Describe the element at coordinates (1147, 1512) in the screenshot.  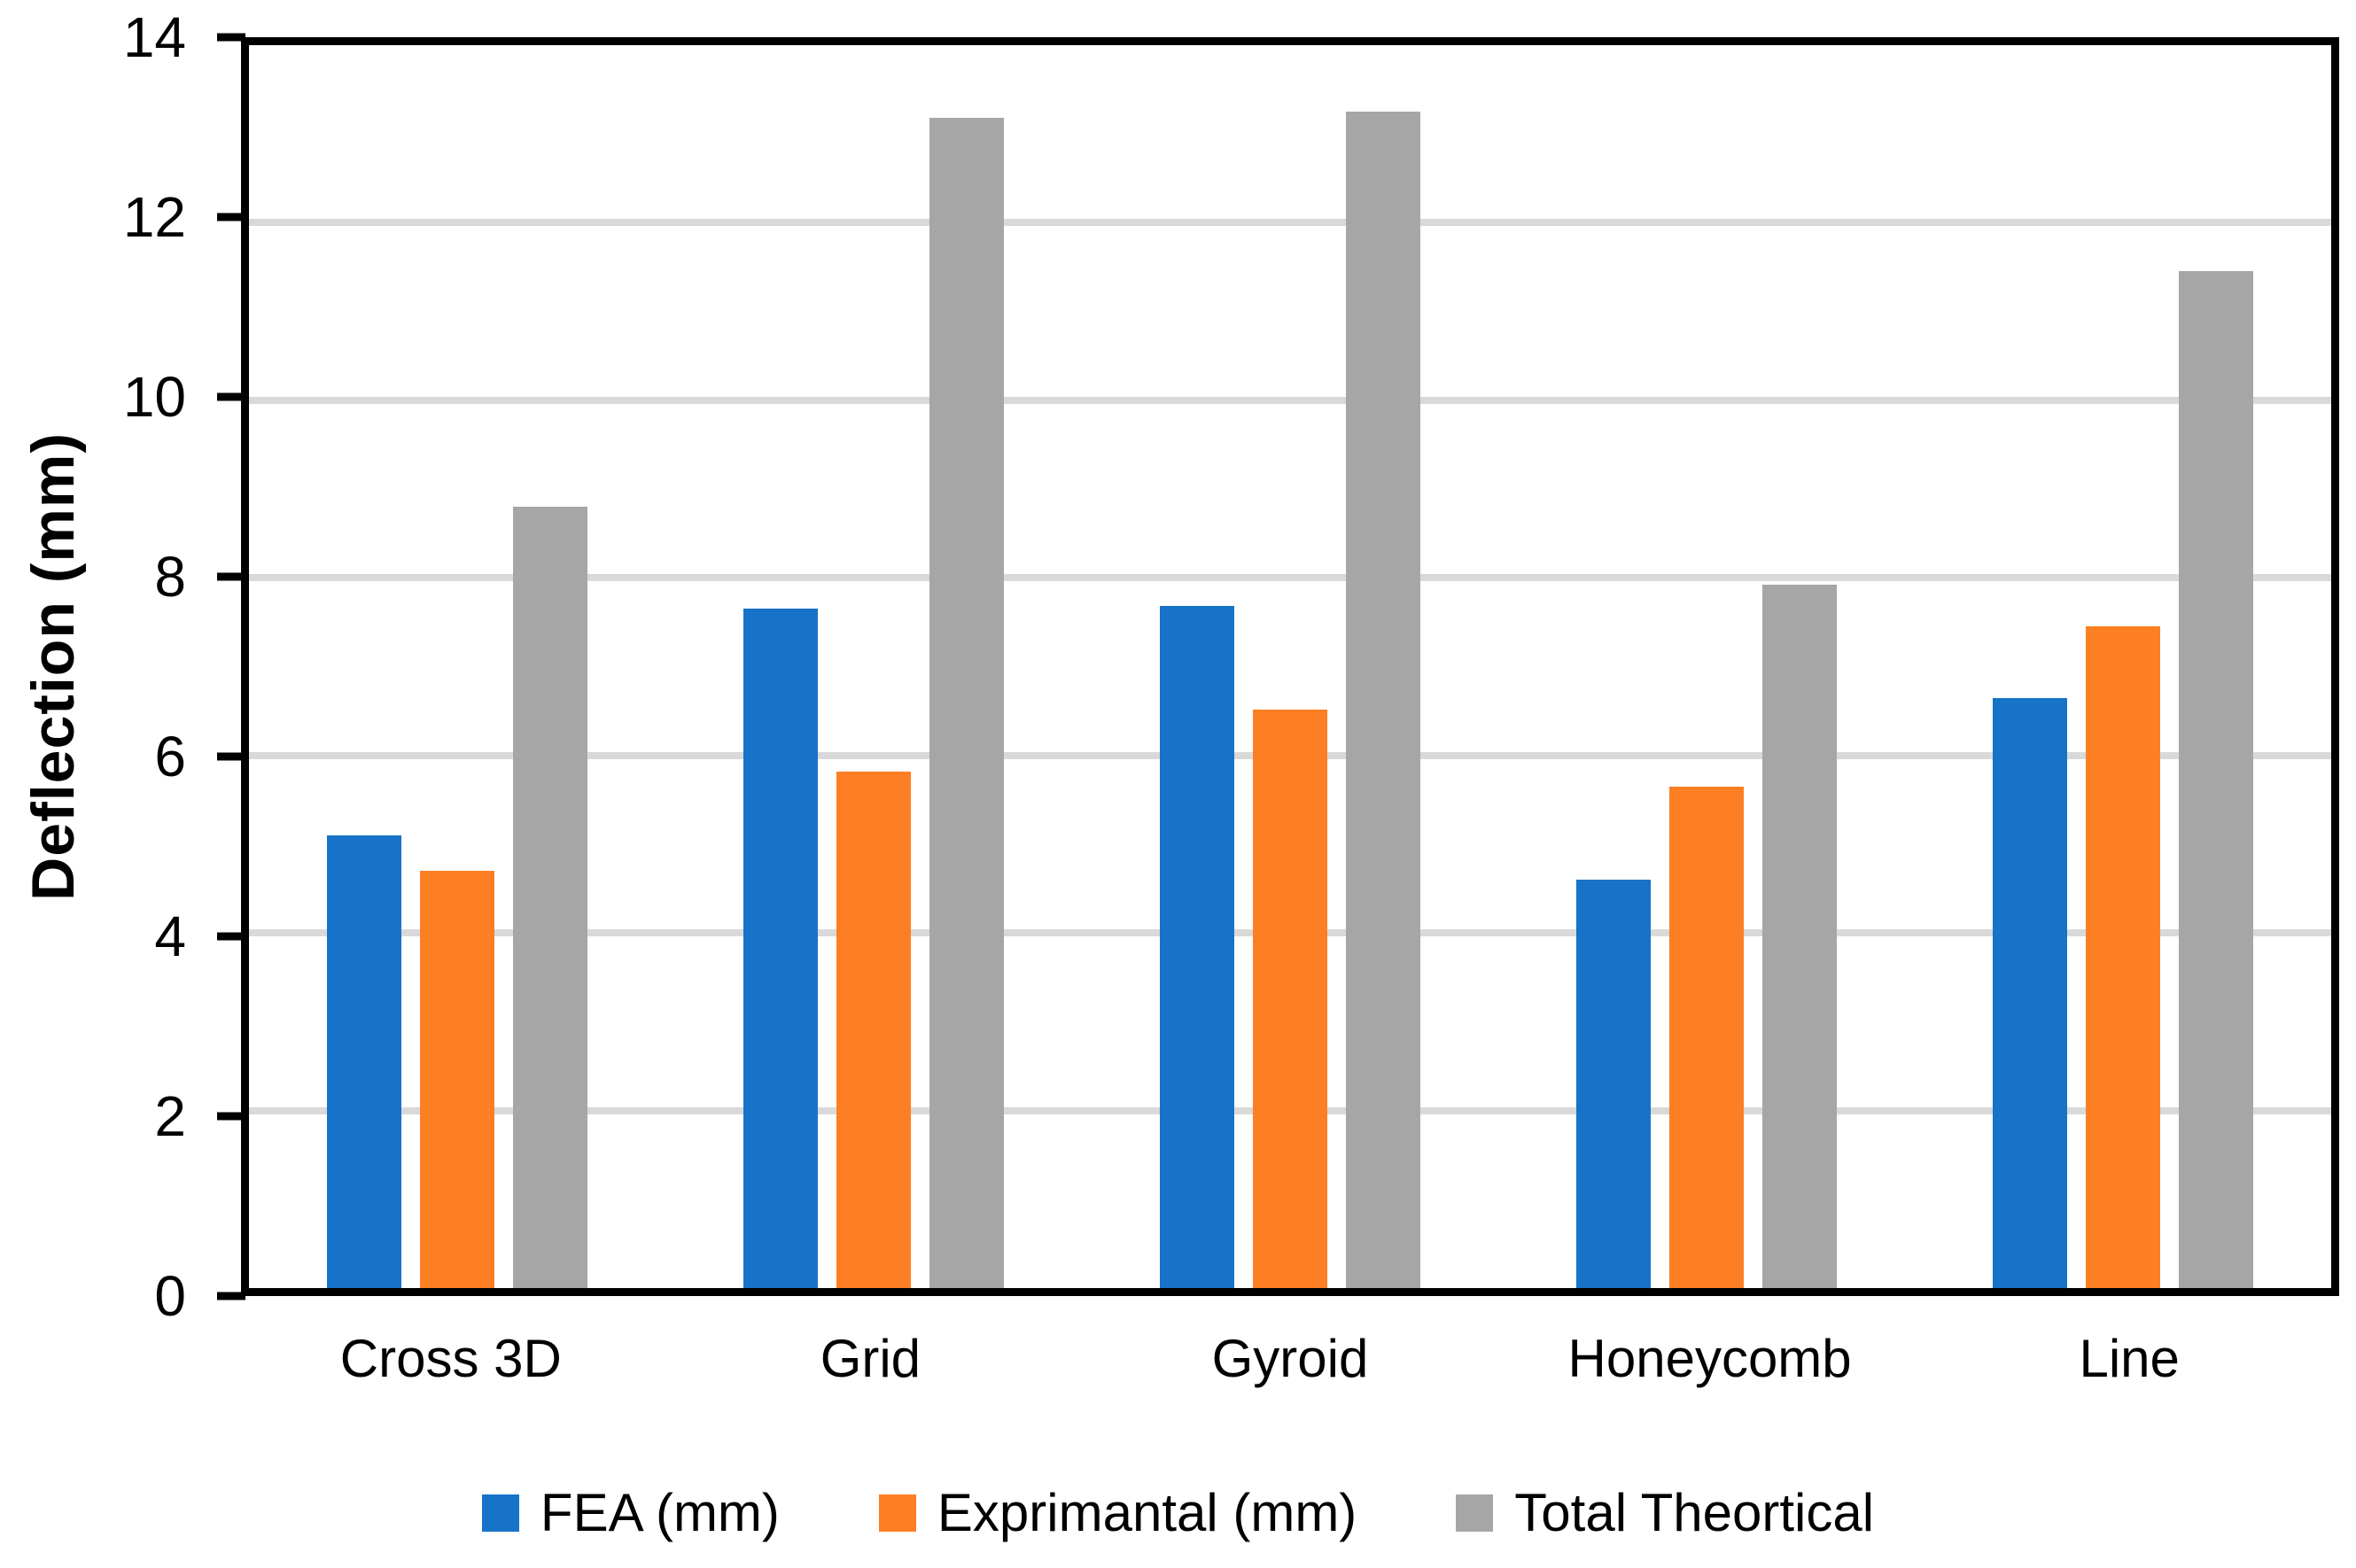
I see `legend-label: Exprimantal (mm)` at that location.